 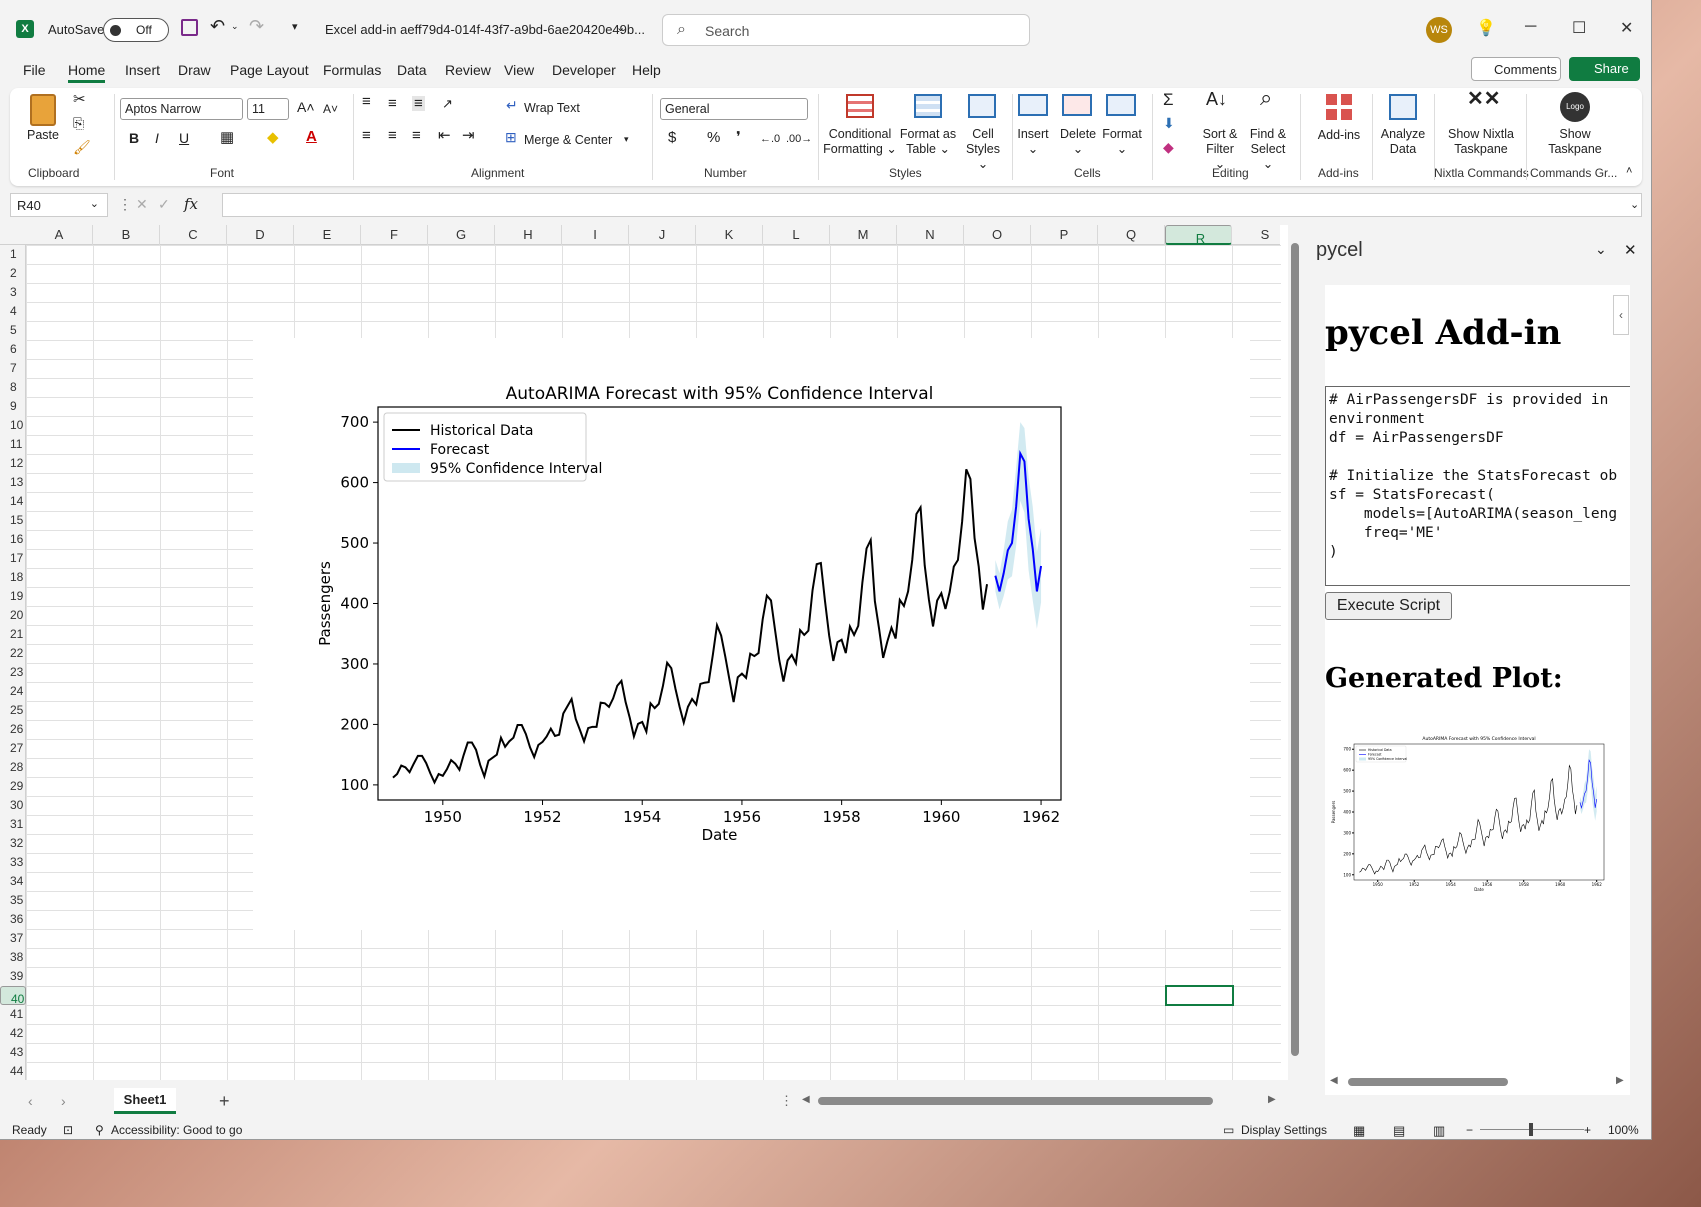 I want to click on tab-file: File, so click(x=34, y=70).